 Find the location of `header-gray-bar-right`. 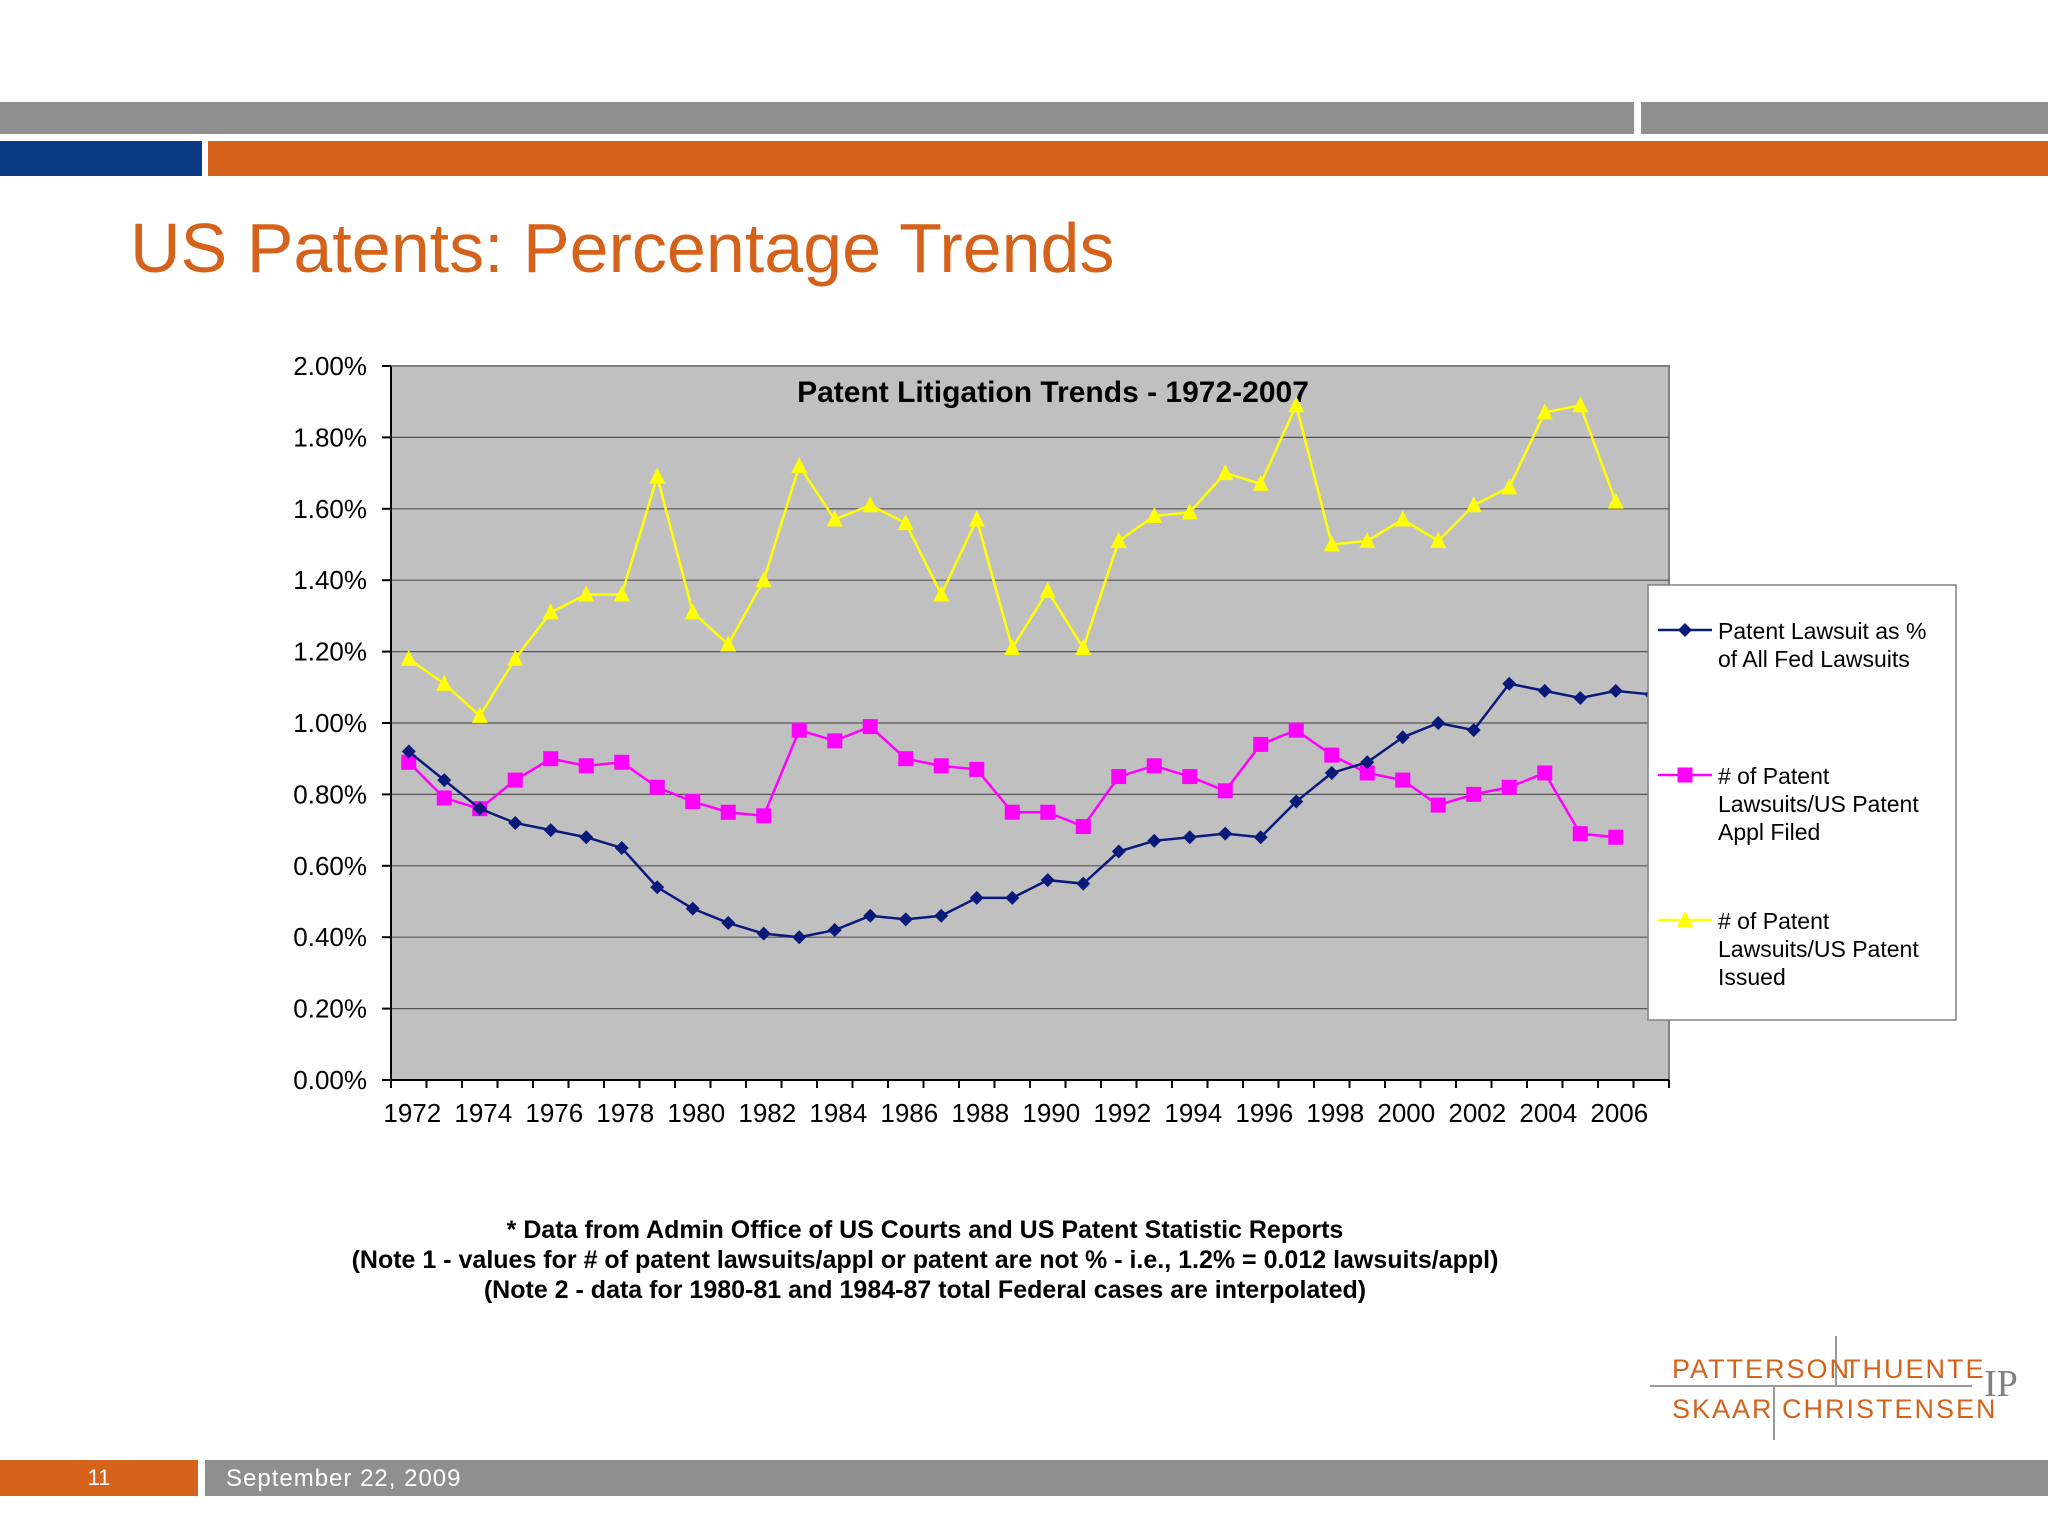

header-gray-bar-right is located at coordinates (1844, 118).